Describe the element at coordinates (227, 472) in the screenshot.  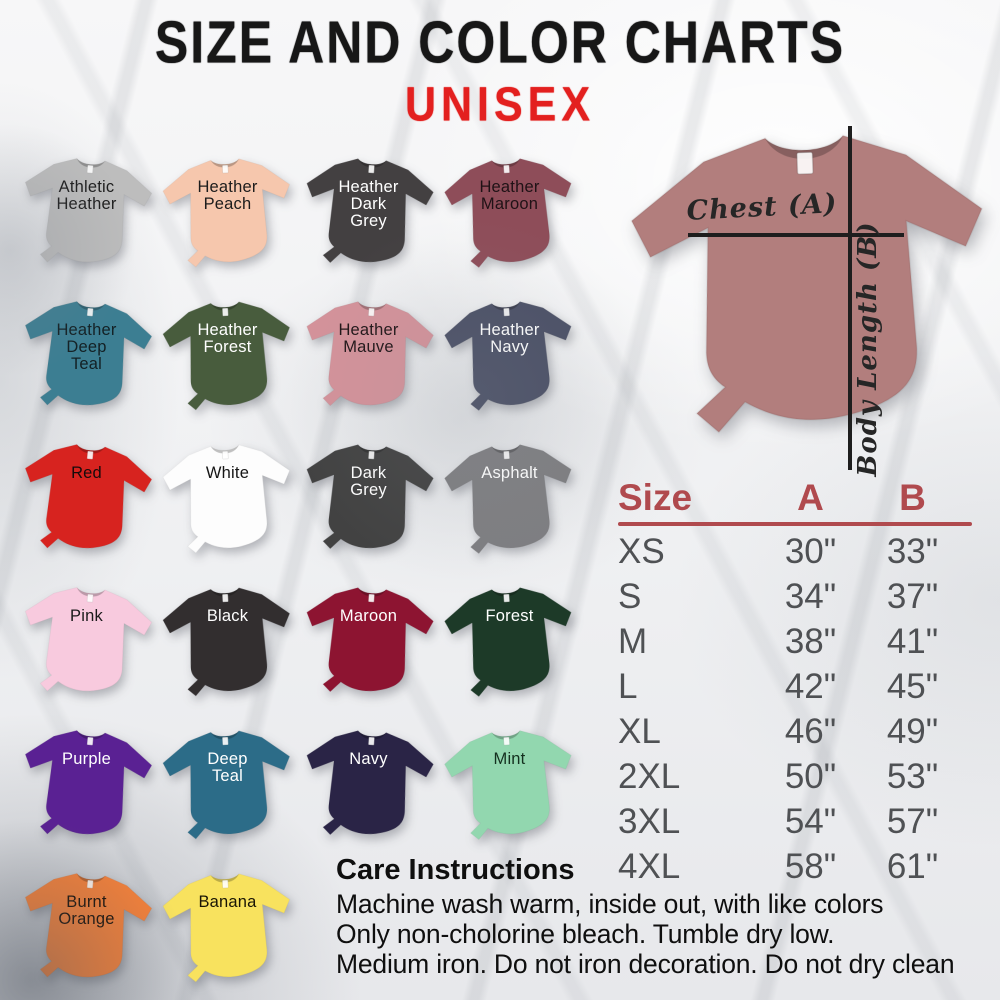
I see `shirt-color-label: White` at that location.